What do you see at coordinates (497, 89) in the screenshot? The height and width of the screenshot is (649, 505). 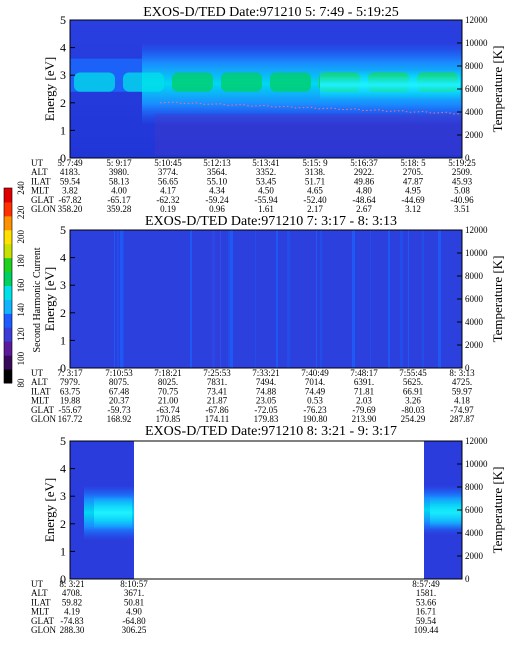 I see `panel-1-ylabel-right: Temperature [K]` at bounding box center [497, 89].